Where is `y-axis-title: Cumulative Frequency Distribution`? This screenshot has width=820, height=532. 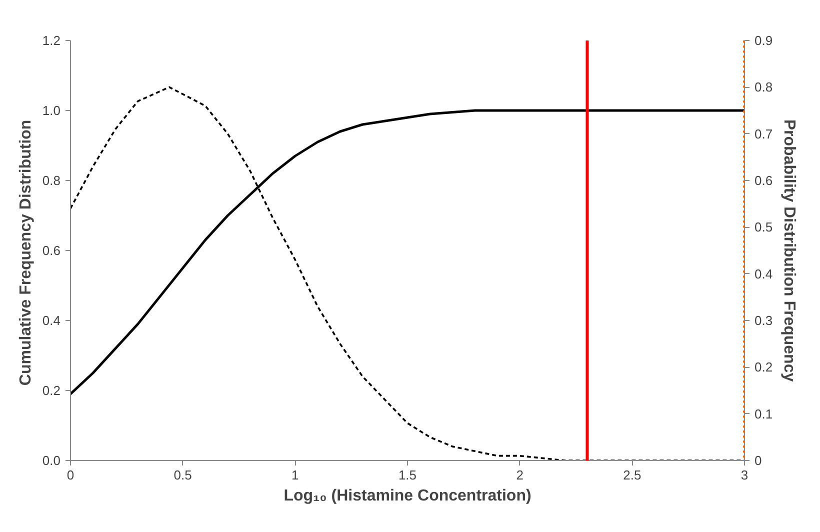
y-axis-title: Cumulative Frequency Distribution is located at coordinates (25, 253).